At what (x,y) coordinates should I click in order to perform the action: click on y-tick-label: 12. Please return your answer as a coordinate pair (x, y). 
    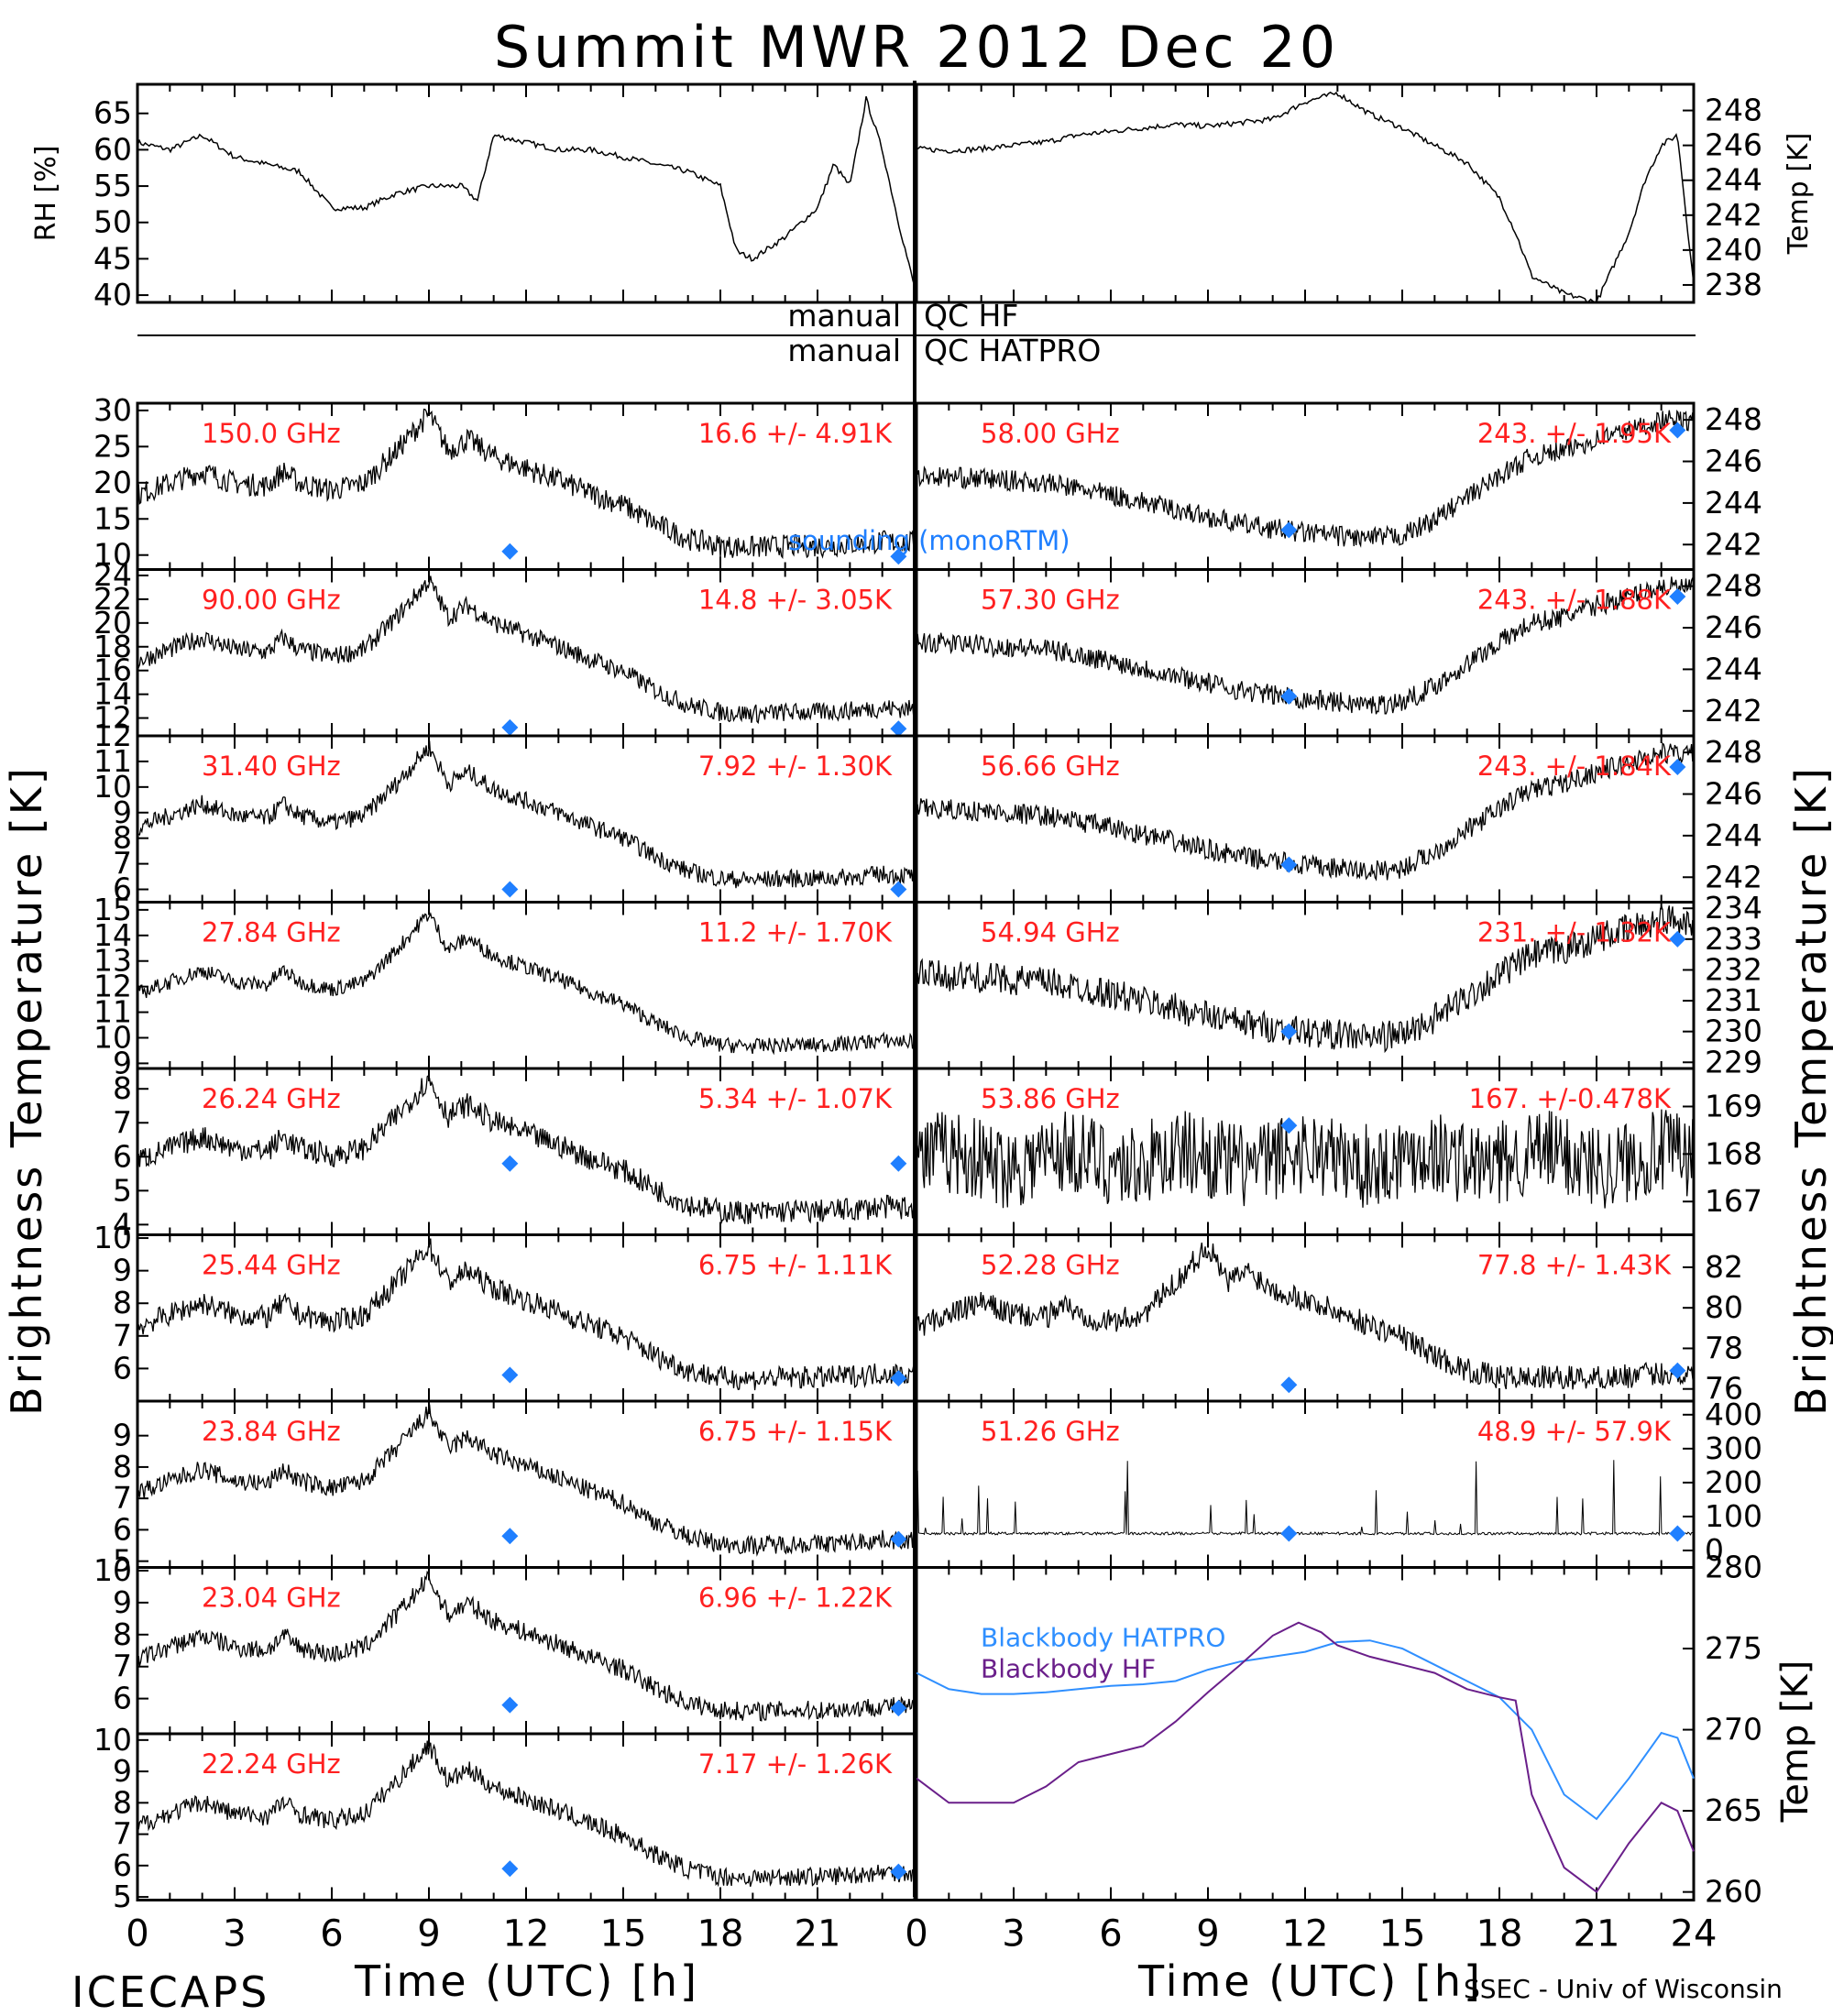
    Looking at the image, I should click on (112, 718).